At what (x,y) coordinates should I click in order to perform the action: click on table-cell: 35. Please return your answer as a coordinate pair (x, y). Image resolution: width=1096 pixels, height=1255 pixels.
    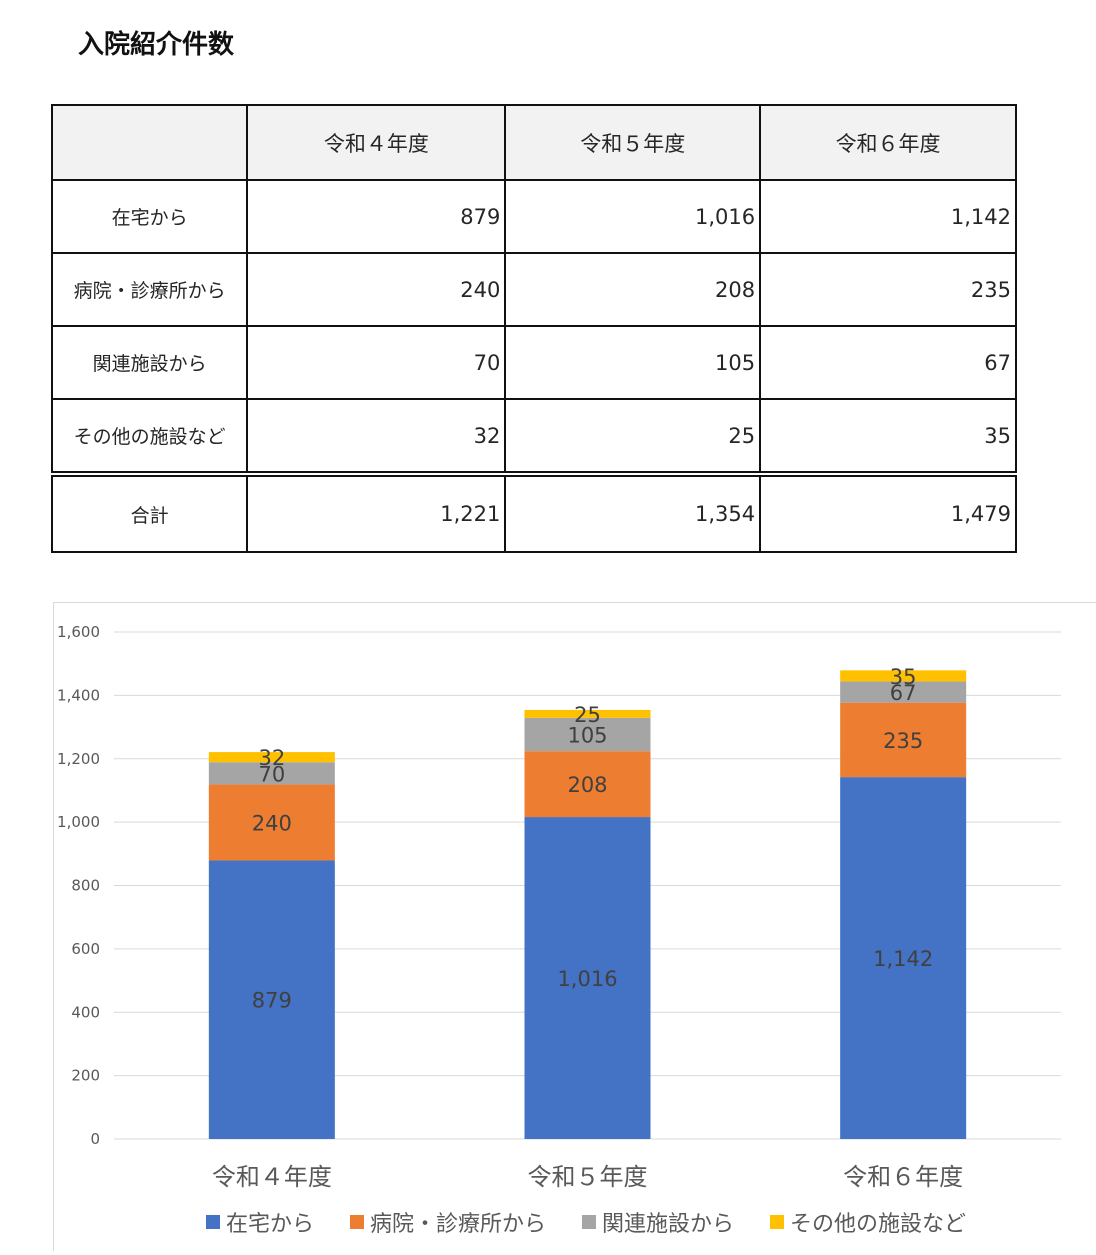
    Looking at the image, I should click on (888, 436).